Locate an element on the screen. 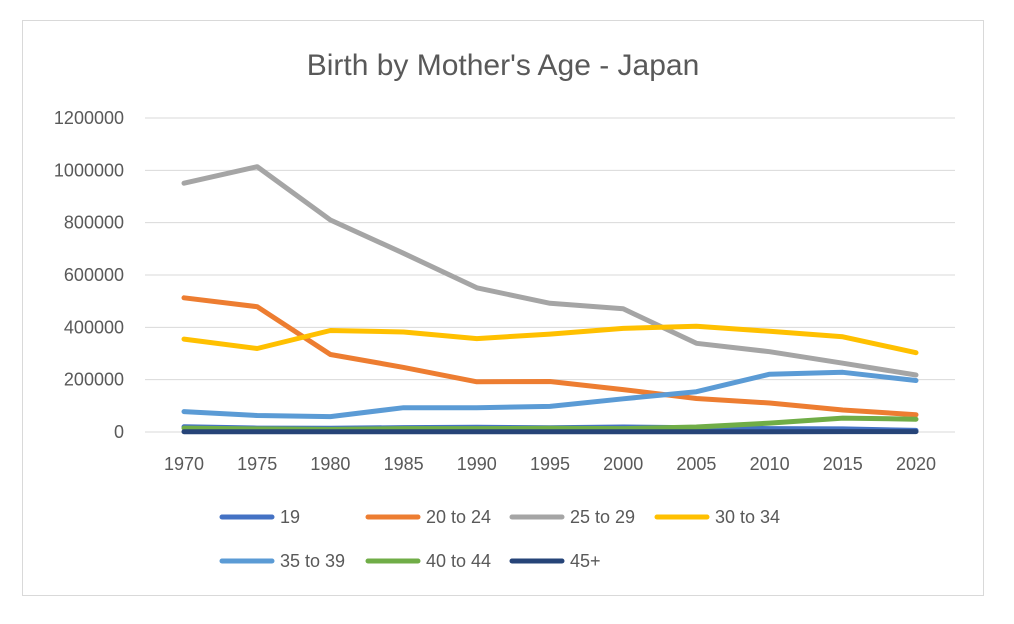 The height and width of the screenshot is (624, 1014). legend-label: 20 to 24 is located at coordinates (458, 517).